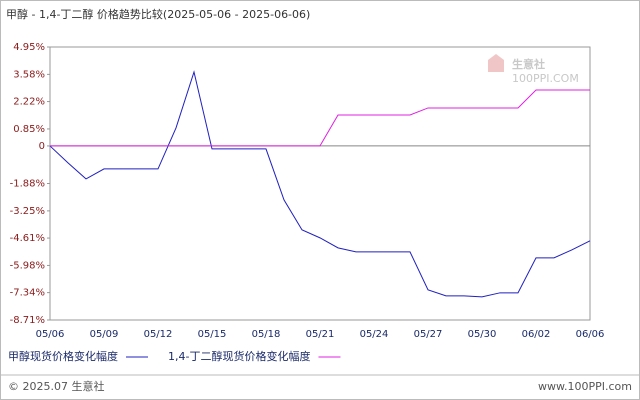 The width and height of the screenshot is (640, 400). I want to click on y-tick-label: -4.61%, so click(27, 238).